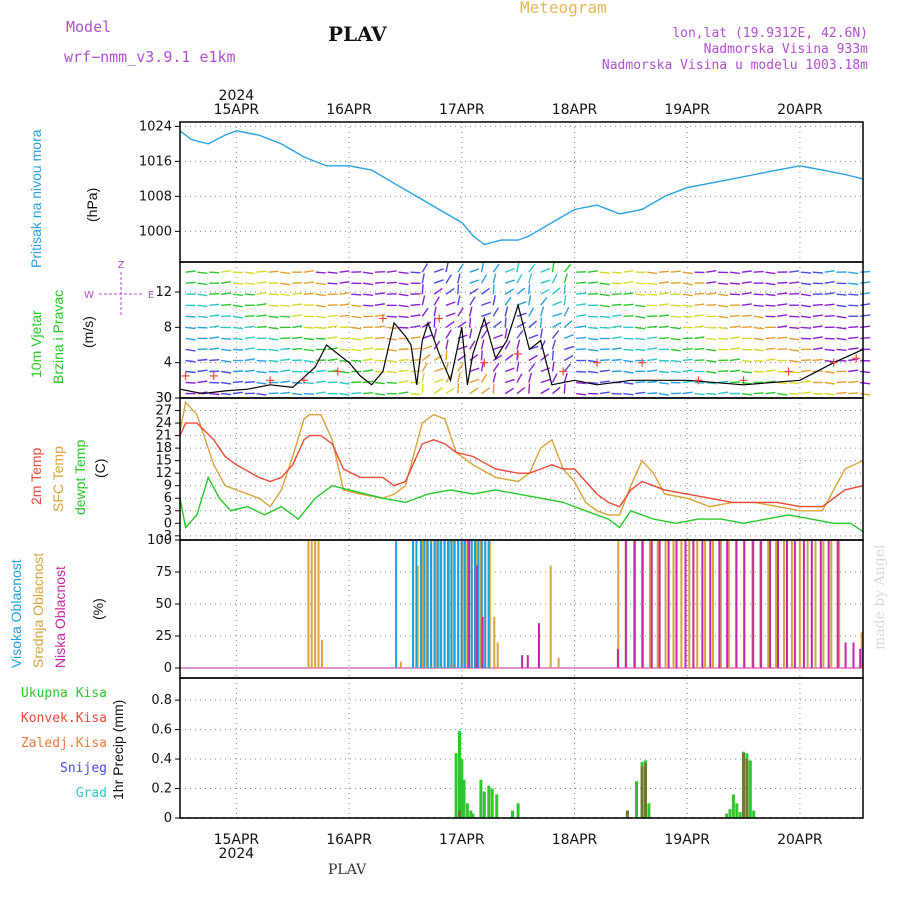  What do you see at coordinates (521, 188) in the screenshot?
I see `pressure-line` at bounding box center [521, 188].